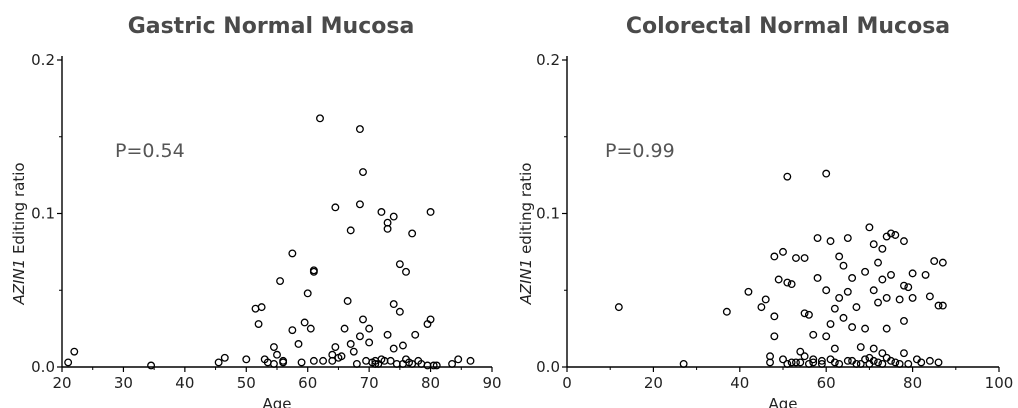 This screenshot has height=408, width=1018. I want to click on gastric-x-tick-label: 40, so click(184, 383).